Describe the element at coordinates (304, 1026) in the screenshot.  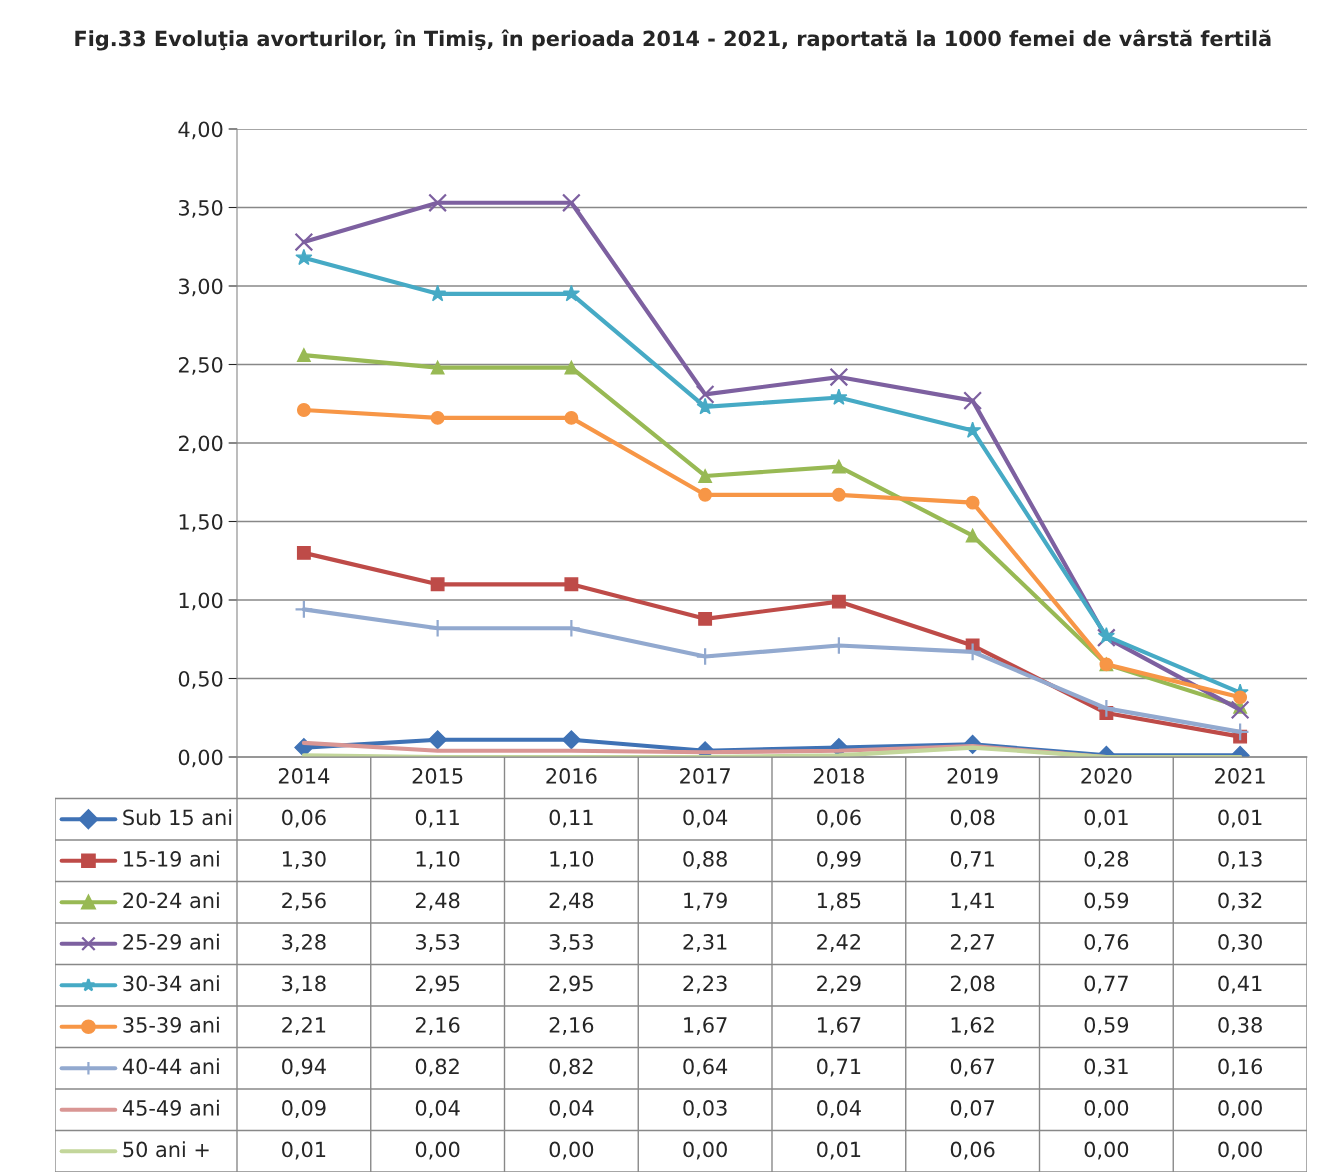
I see `data-label: 2,21` at that location.